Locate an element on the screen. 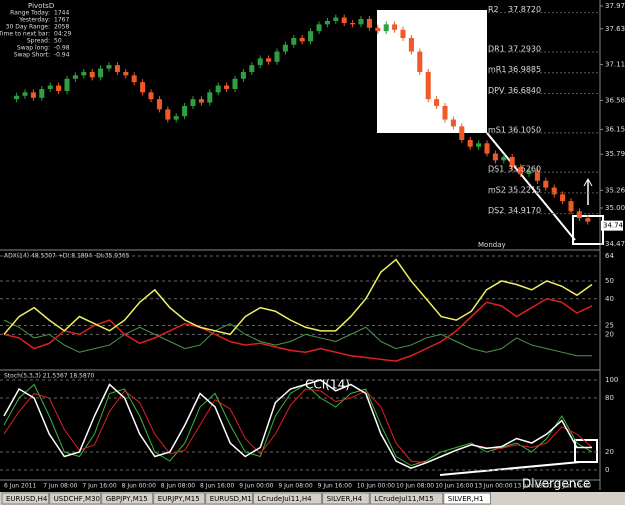 This screenshot has height=505, width=625. tab-label: EURUSD,M1 is located at coordinates (231, 499).